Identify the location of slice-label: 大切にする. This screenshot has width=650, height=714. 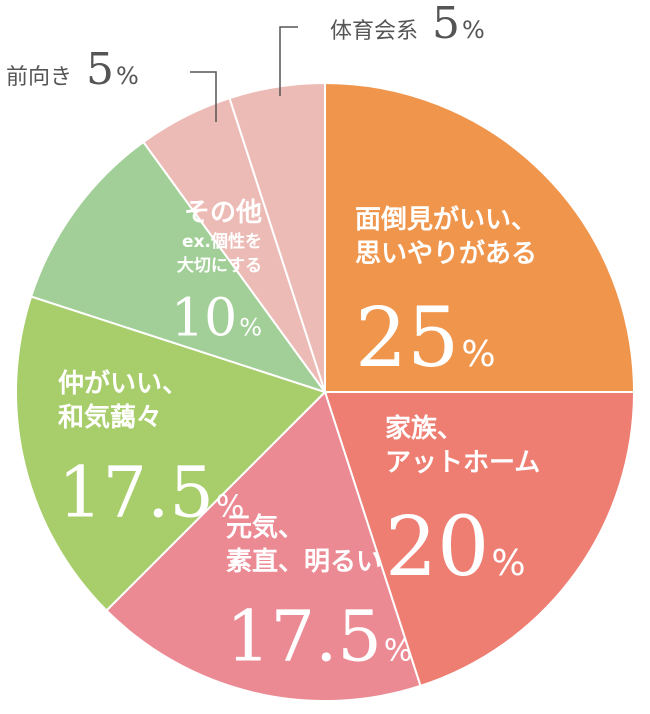
(219, 265).